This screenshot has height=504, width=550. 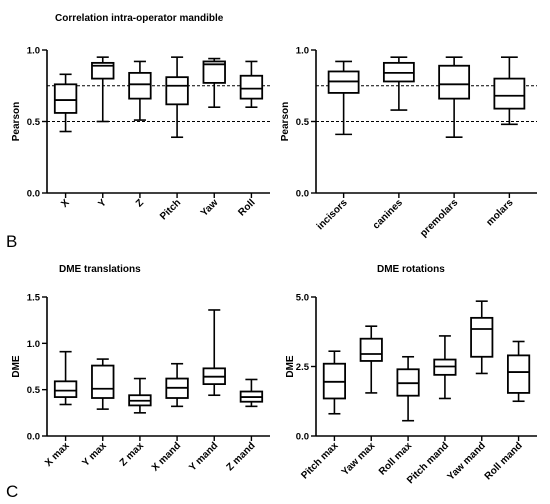 I want to click on y-tick-label: 5.0, so click(x=302, y=298).